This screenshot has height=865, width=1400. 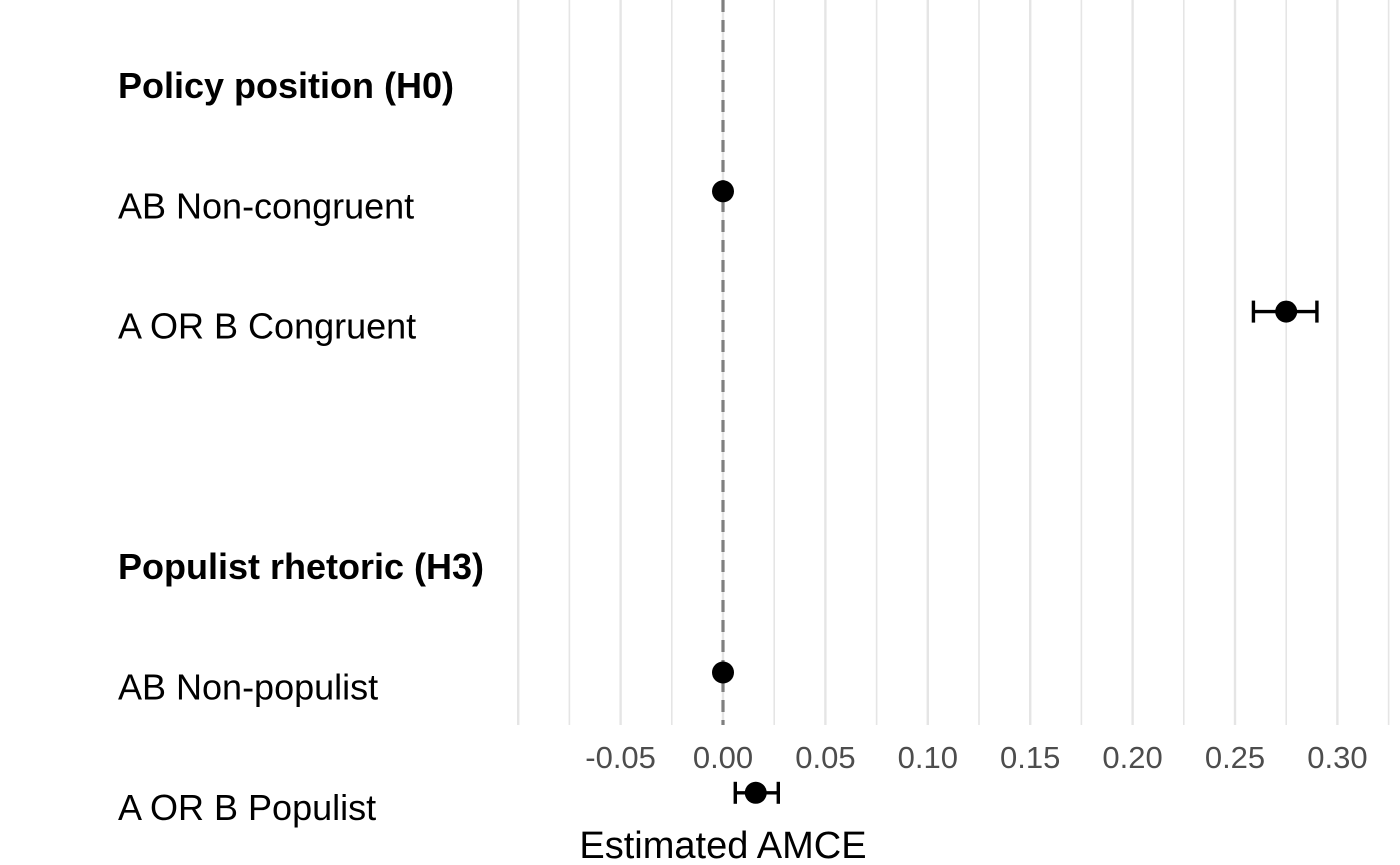 I want to click on group-header-label: Policy position (H0), so click(x=286, y=85).